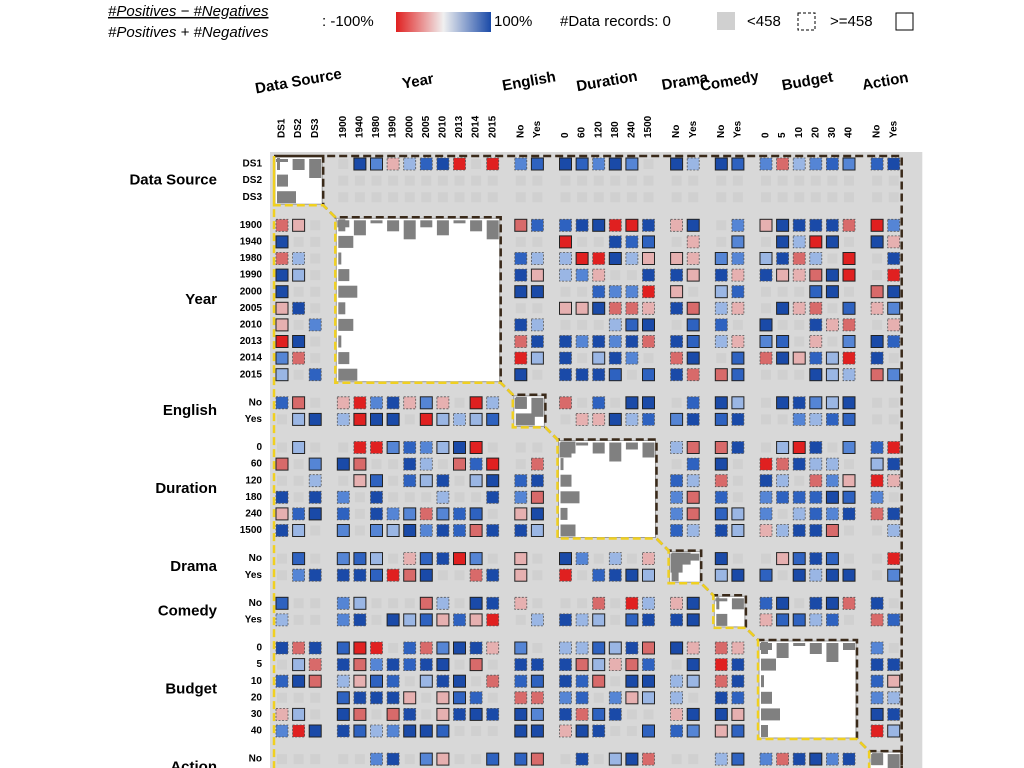  I want to click on row-dimension: Duration, so click(186, 488).